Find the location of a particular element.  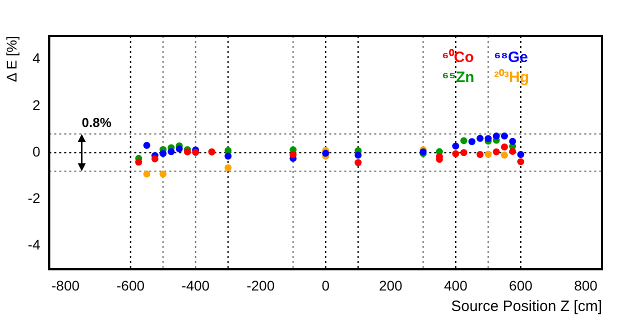

x-tick-label: 600 is located at coordinates (521, 285).